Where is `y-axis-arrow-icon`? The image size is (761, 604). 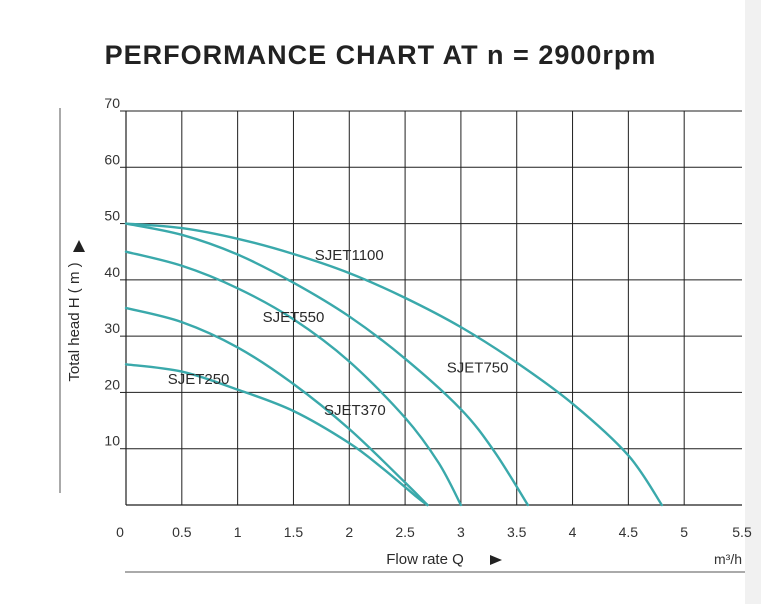 y-axis-arrow-icon is located at coordinates (79, 246).